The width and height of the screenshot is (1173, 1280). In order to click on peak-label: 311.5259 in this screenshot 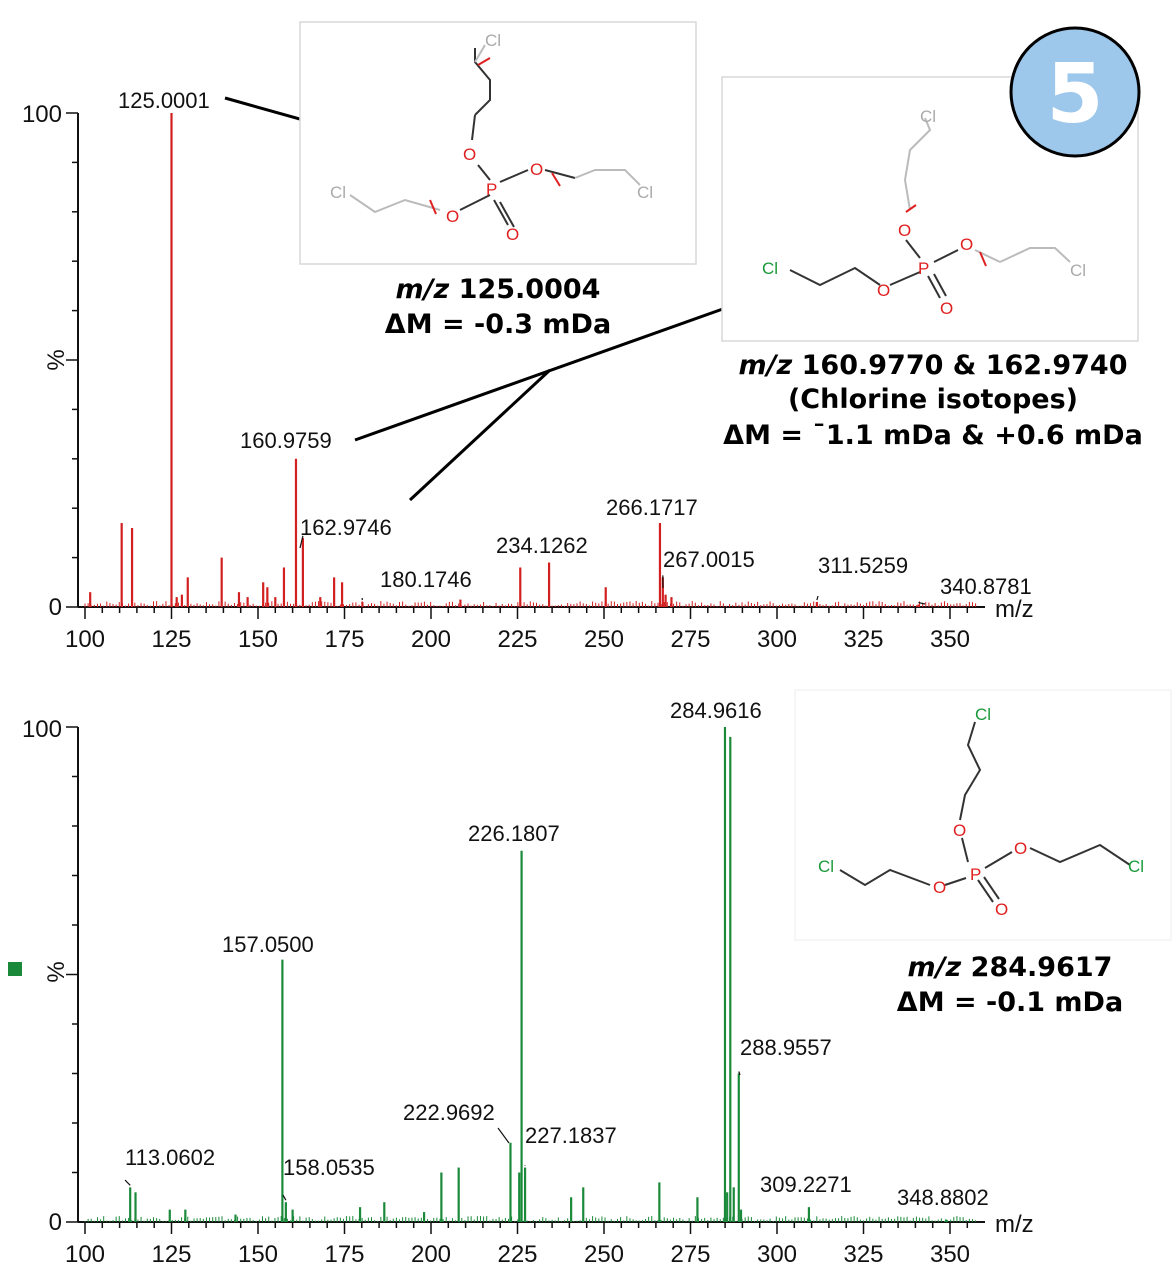, I will do `click(863, 565)`.